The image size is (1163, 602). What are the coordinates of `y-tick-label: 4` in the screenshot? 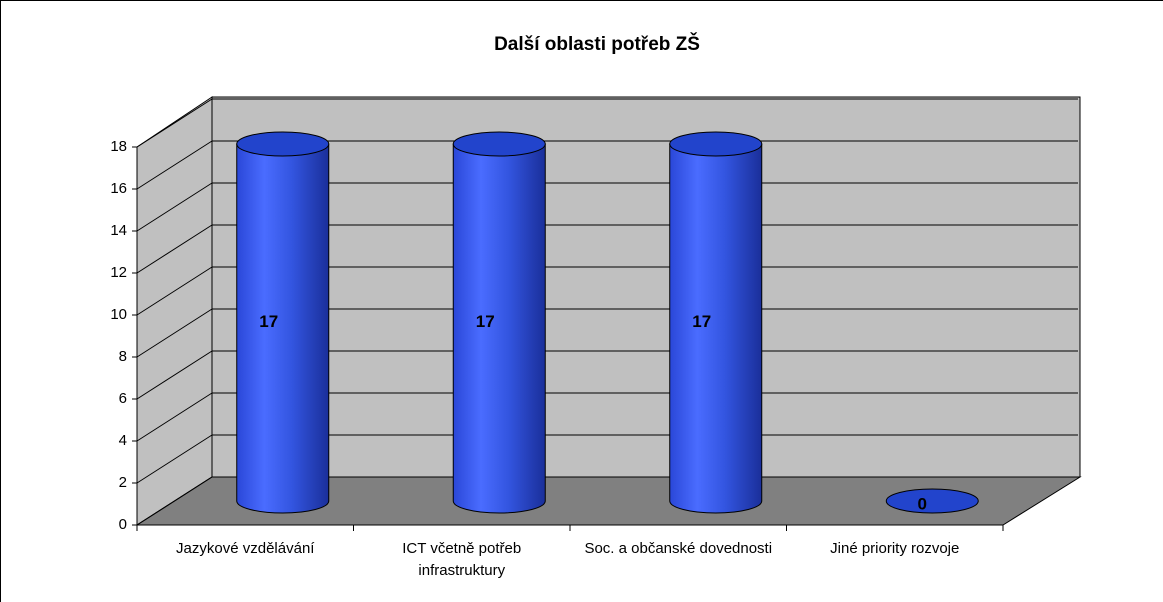 It's located at (123, 440).